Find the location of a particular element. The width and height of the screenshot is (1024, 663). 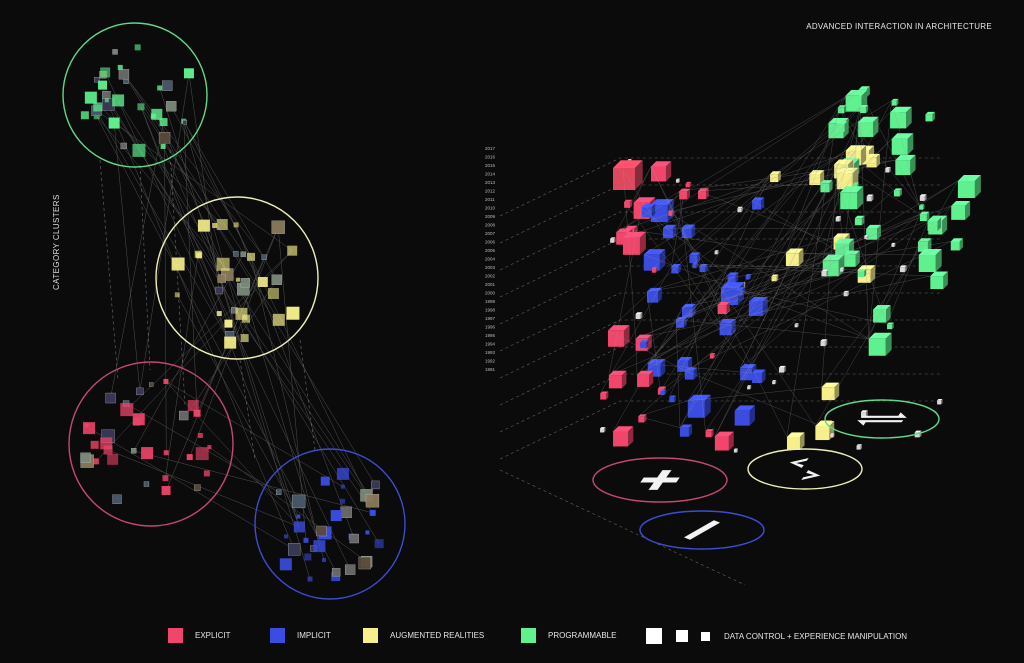

cluster-ring-augmented is located at coordinates (237, 278).